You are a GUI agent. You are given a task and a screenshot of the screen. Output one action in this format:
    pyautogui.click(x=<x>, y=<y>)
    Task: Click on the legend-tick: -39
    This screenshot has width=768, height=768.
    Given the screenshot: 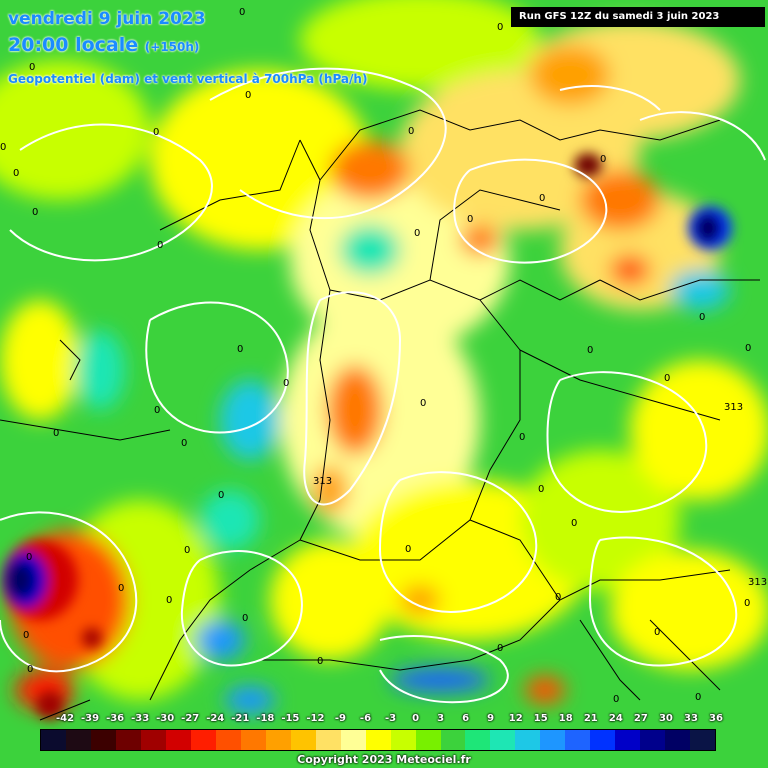 What is the action you would take?
    pyautogui.click(x=90, y=718)
    